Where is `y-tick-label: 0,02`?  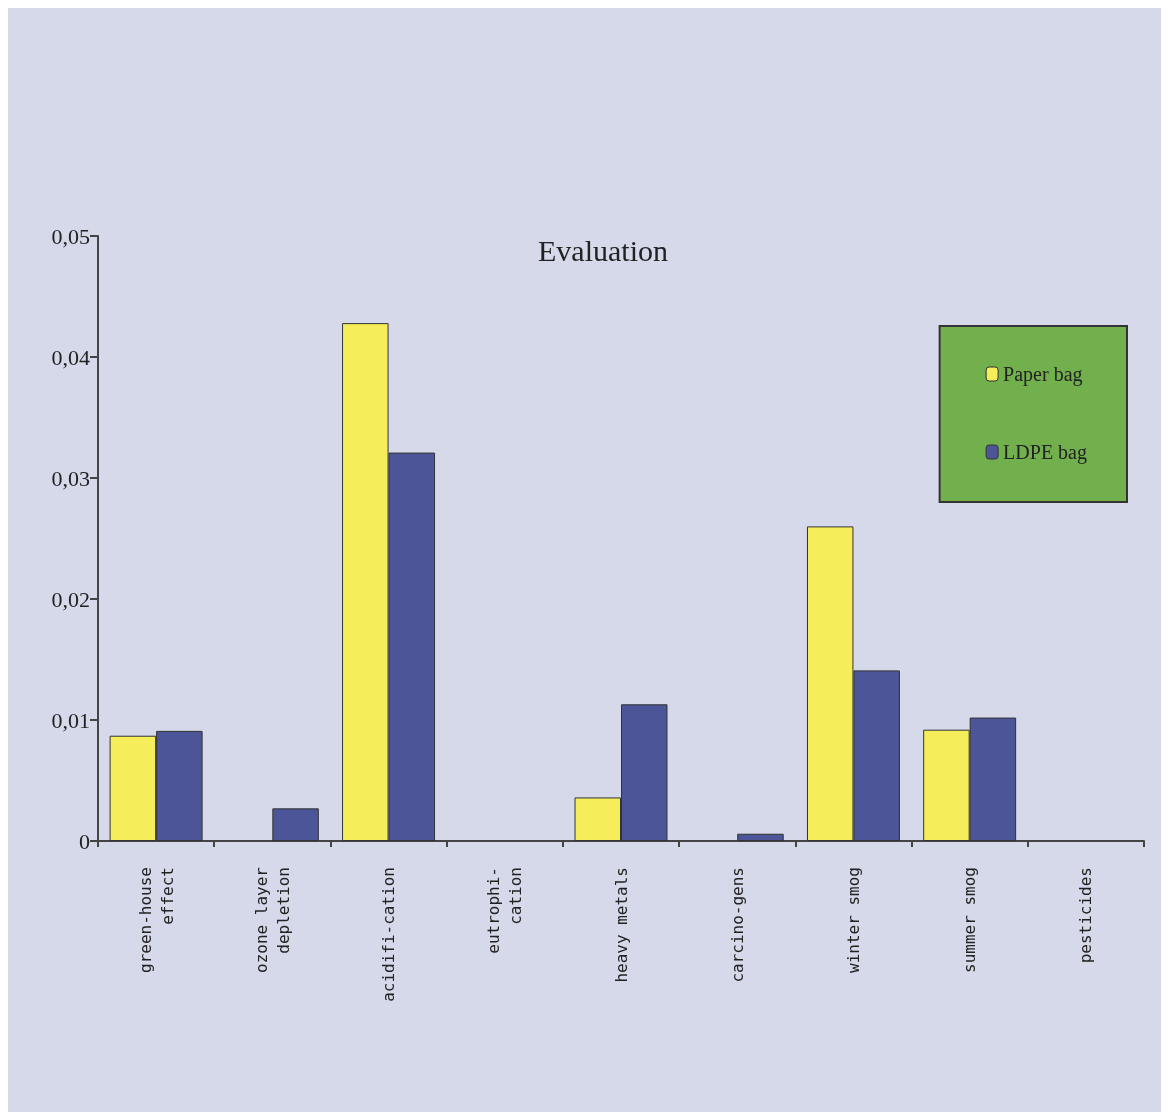
y-tick-label: 0,02 is located at coordinates (70, 599).